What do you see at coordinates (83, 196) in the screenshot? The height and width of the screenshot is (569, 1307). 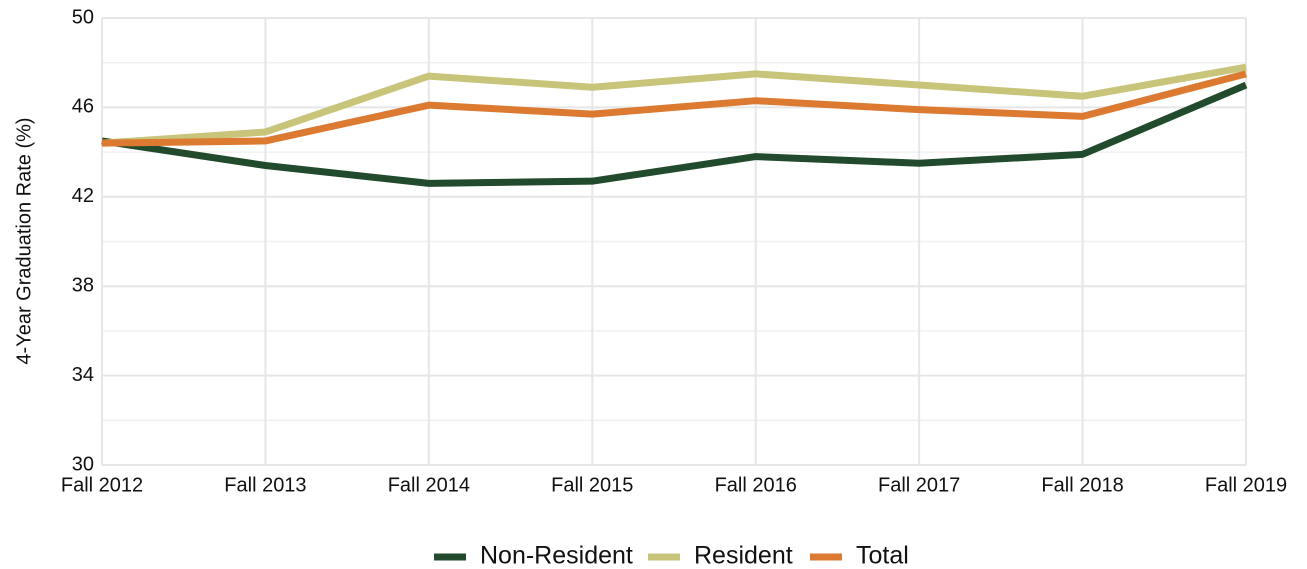 I see `y-tick-label: 42` at bounding box center [83, 196].